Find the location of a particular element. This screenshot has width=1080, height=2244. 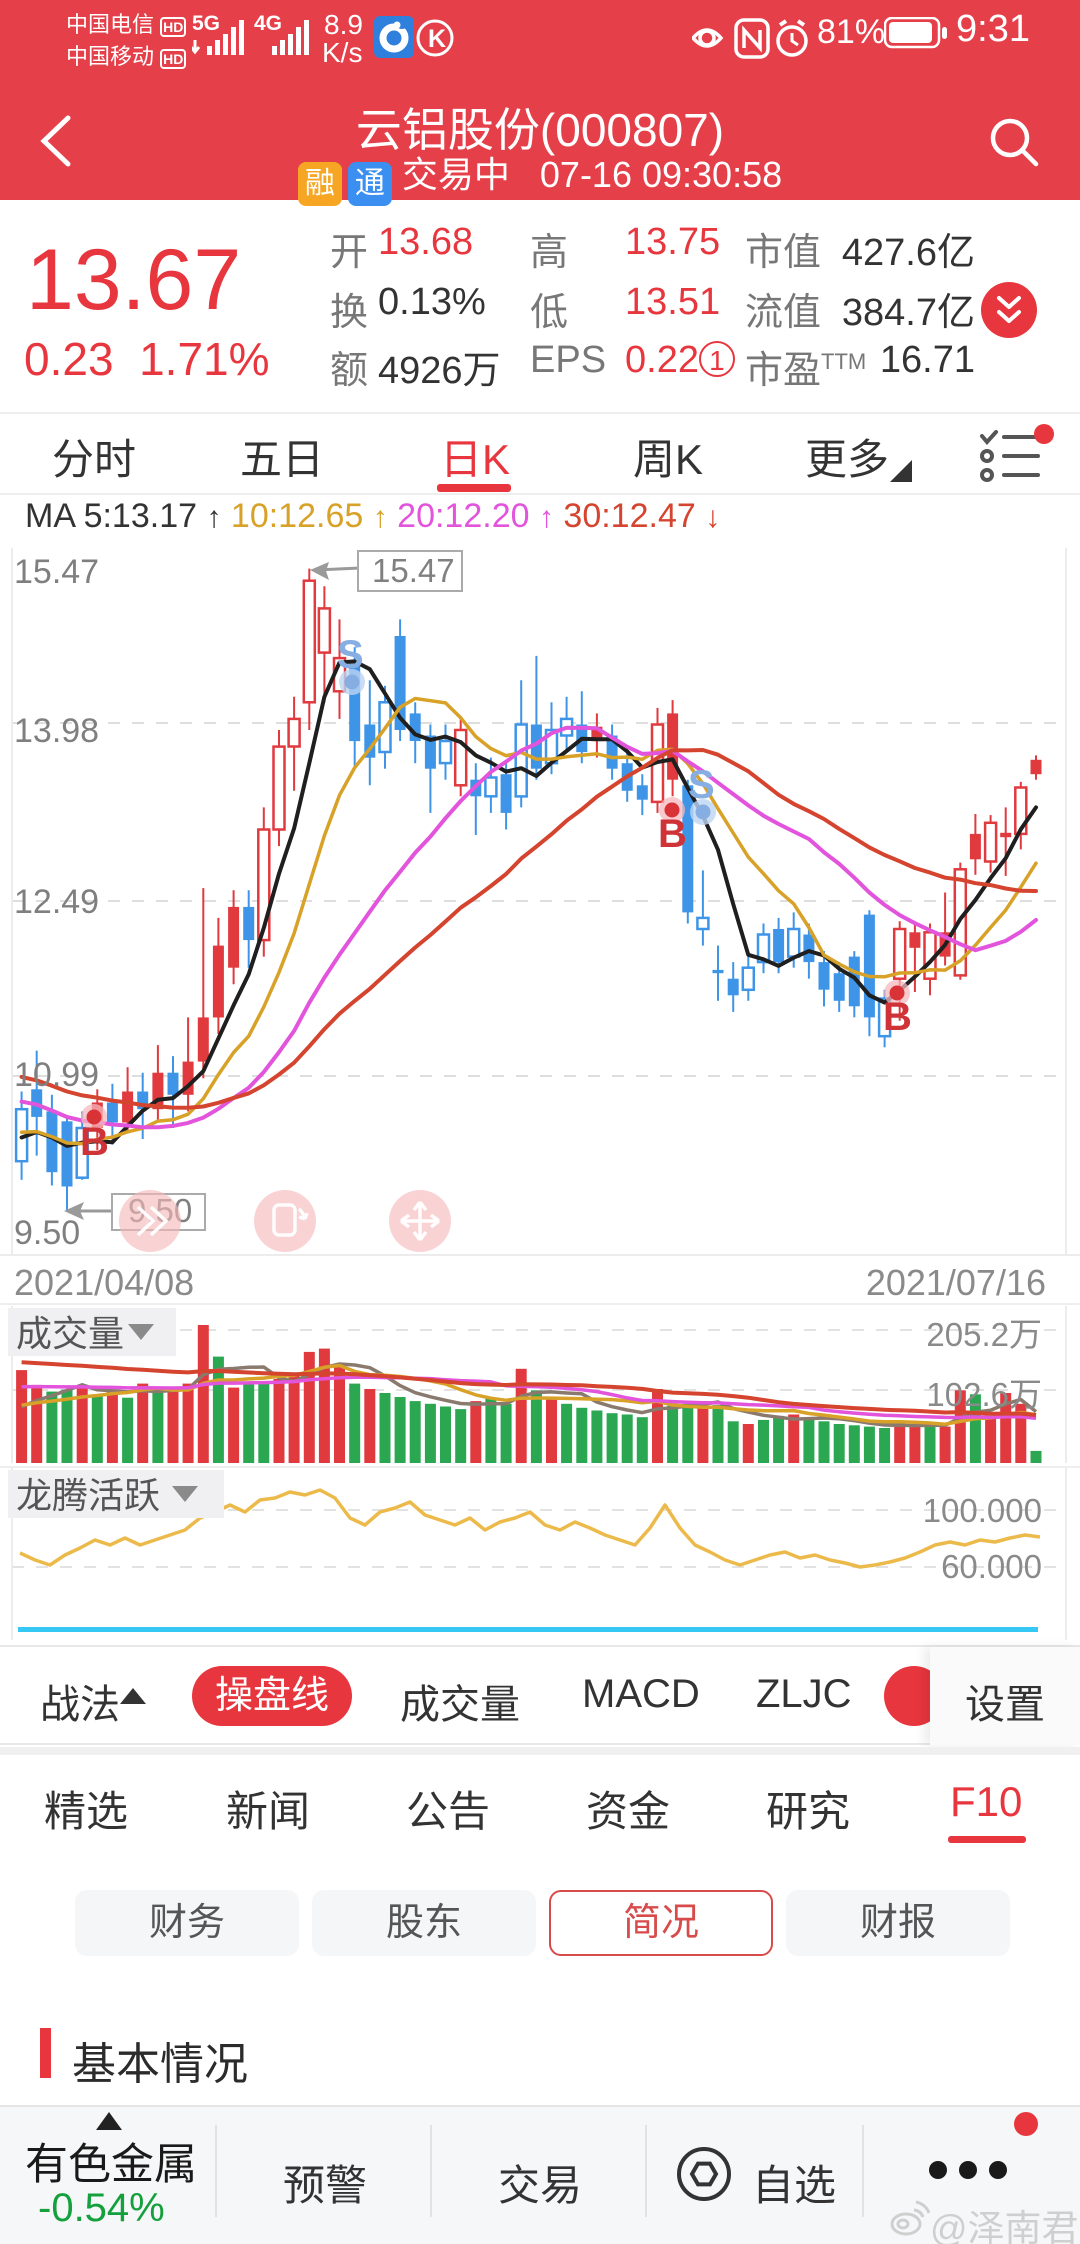

svg-text: 4G is located at coordinates (268, 23).